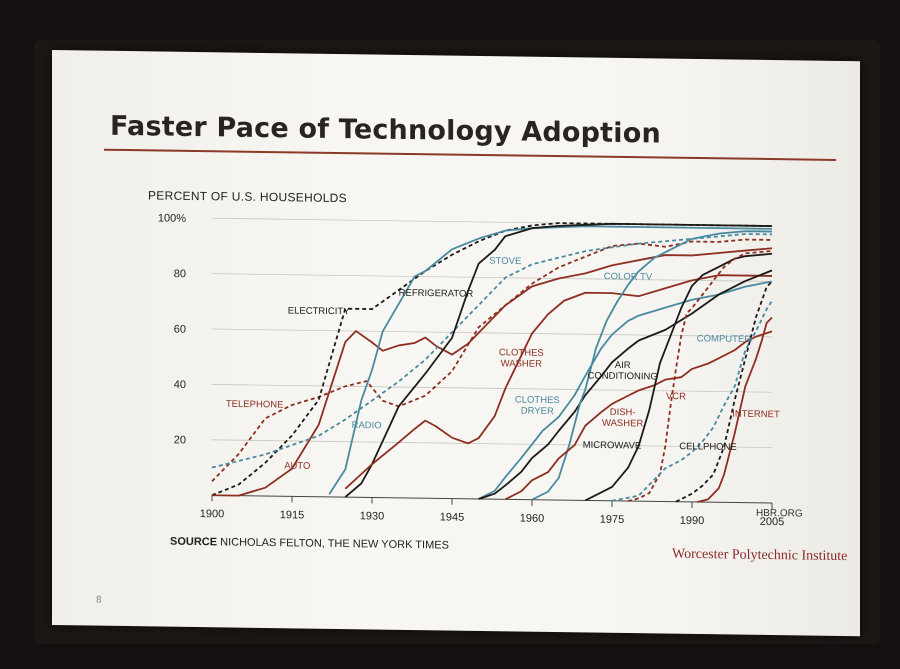 The image size is (900, 669). I want to click on series-label-refrigerator: REFRIGERATOR, so click(436, 294).